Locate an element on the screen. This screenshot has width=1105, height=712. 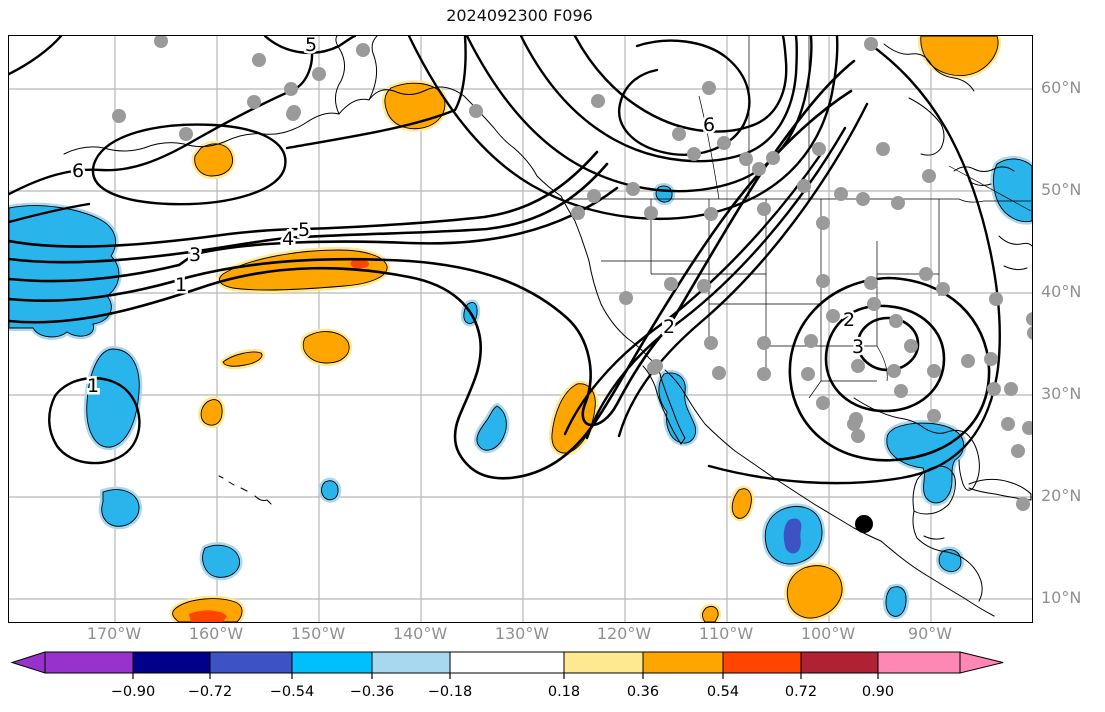
colorbar-tick-label: 0.18 is located at coordinates (564, 692).